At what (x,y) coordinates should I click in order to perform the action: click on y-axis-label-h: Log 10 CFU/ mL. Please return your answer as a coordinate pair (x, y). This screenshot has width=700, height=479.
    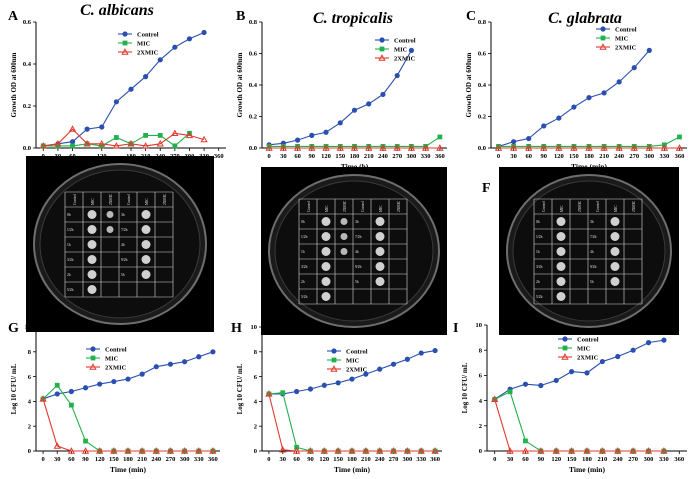
    Looking at the image, I should click on (240, 388).